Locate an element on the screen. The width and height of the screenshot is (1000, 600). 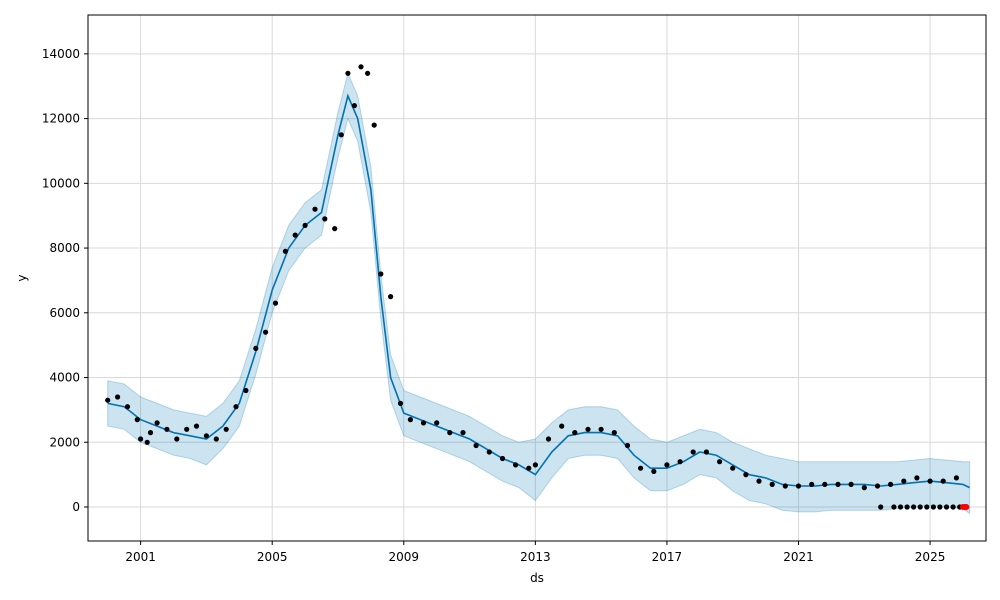
x-tick-label: 2005 is located at coordinates (272, 557).